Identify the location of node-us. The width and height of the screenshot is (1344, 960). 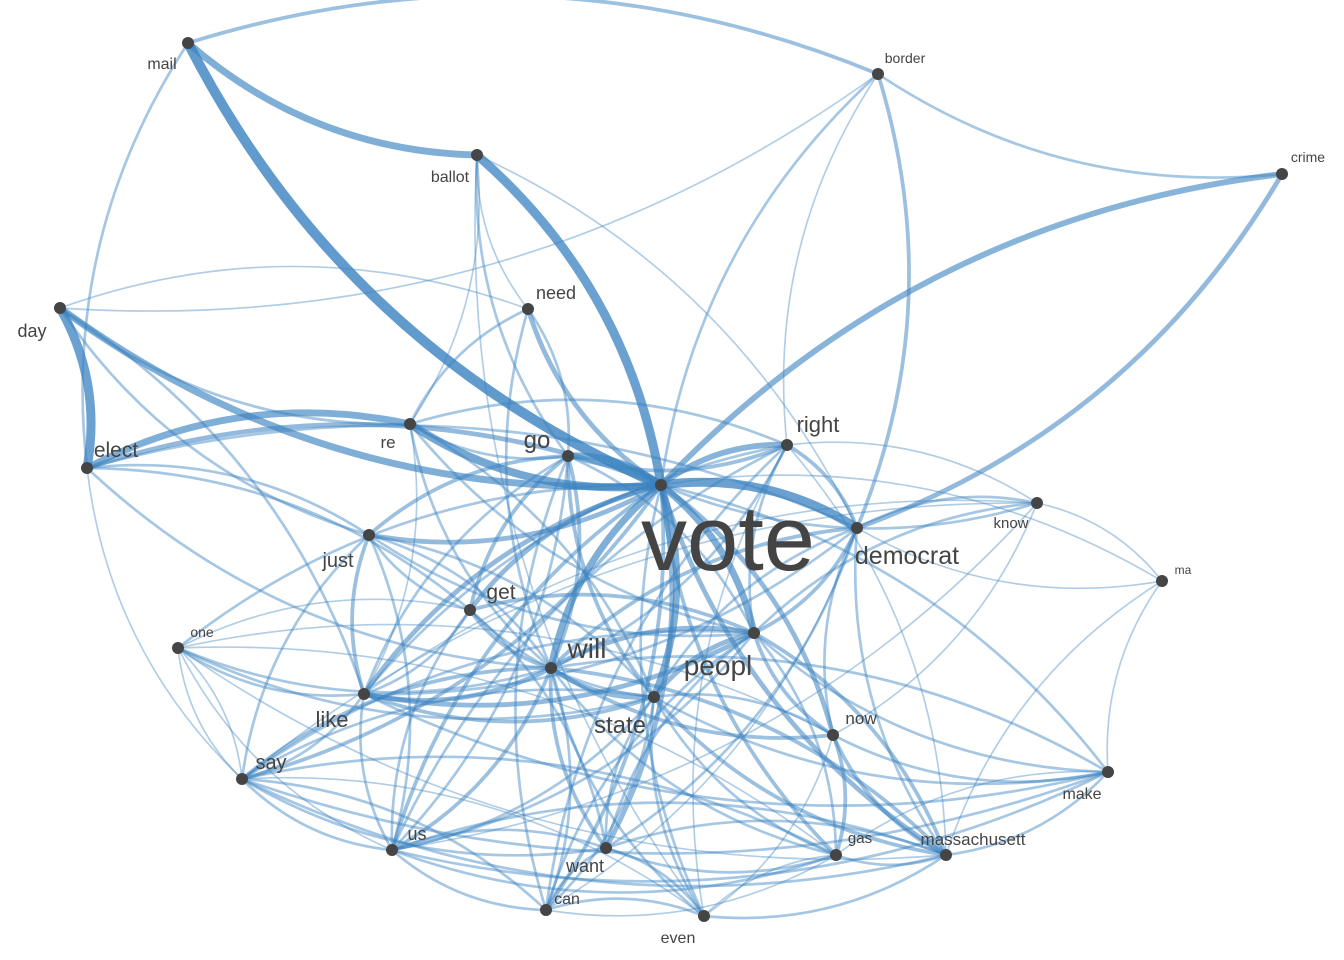
(392, 850).